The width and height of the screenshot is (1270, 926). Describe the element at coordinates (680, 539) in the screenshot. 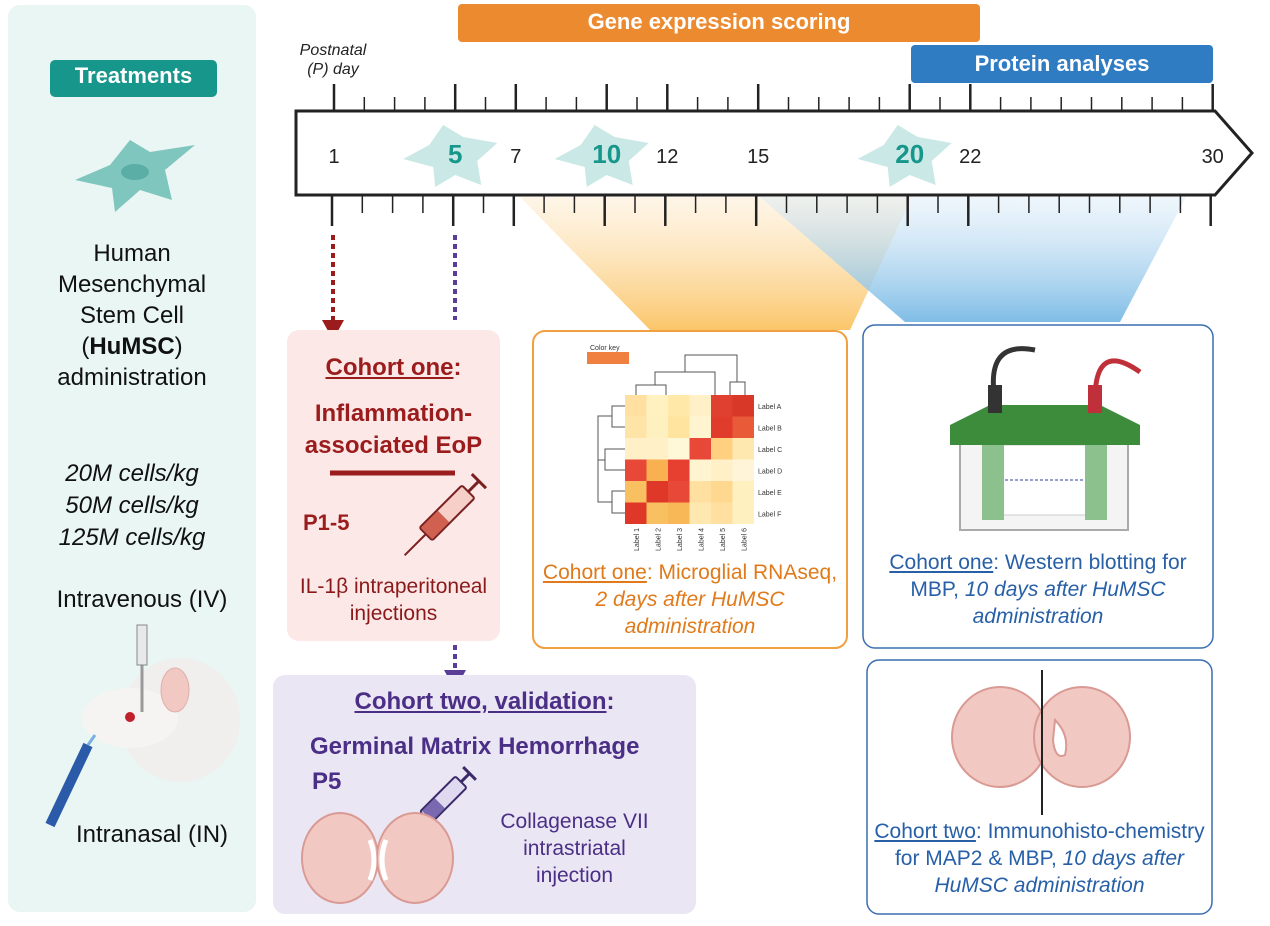

I see `col-label: Label 3` at that location.